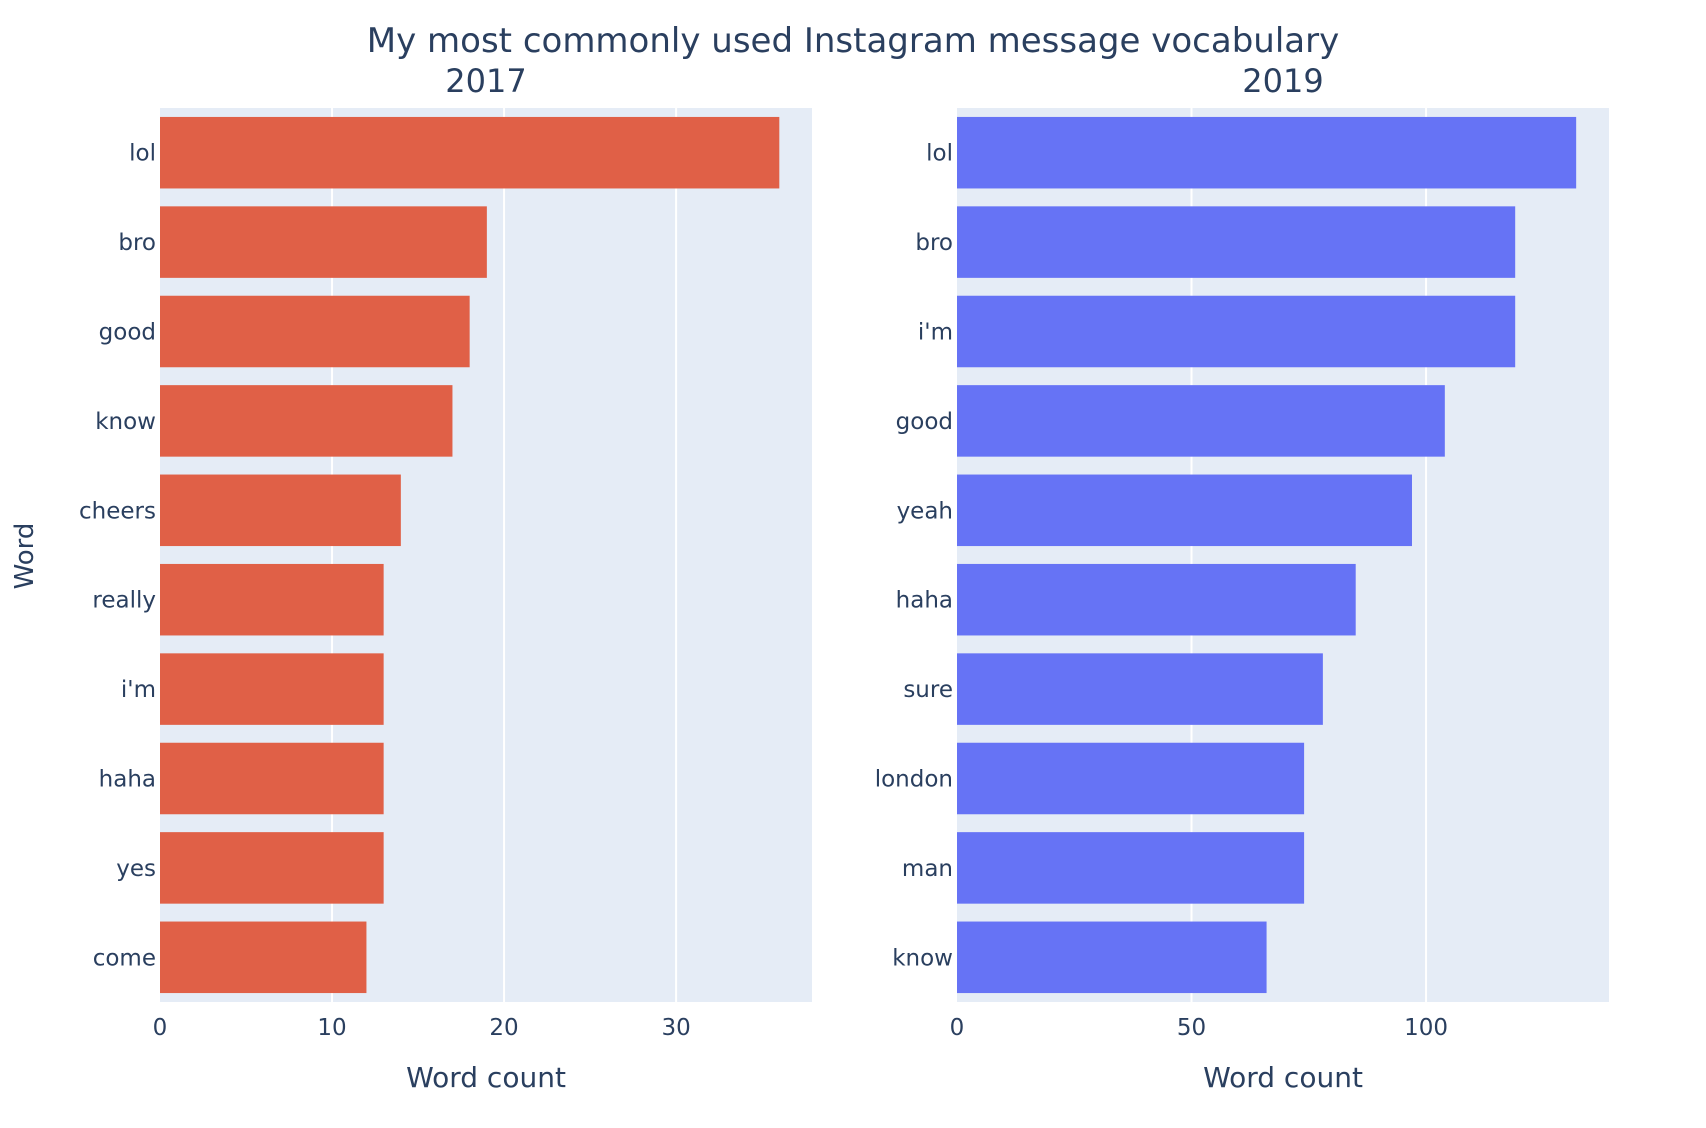 The image size is (1706, 1128). Describe the element at coordinates (1191, 1028) in the screenshot. I see `x-tick-label: 50` at that location.